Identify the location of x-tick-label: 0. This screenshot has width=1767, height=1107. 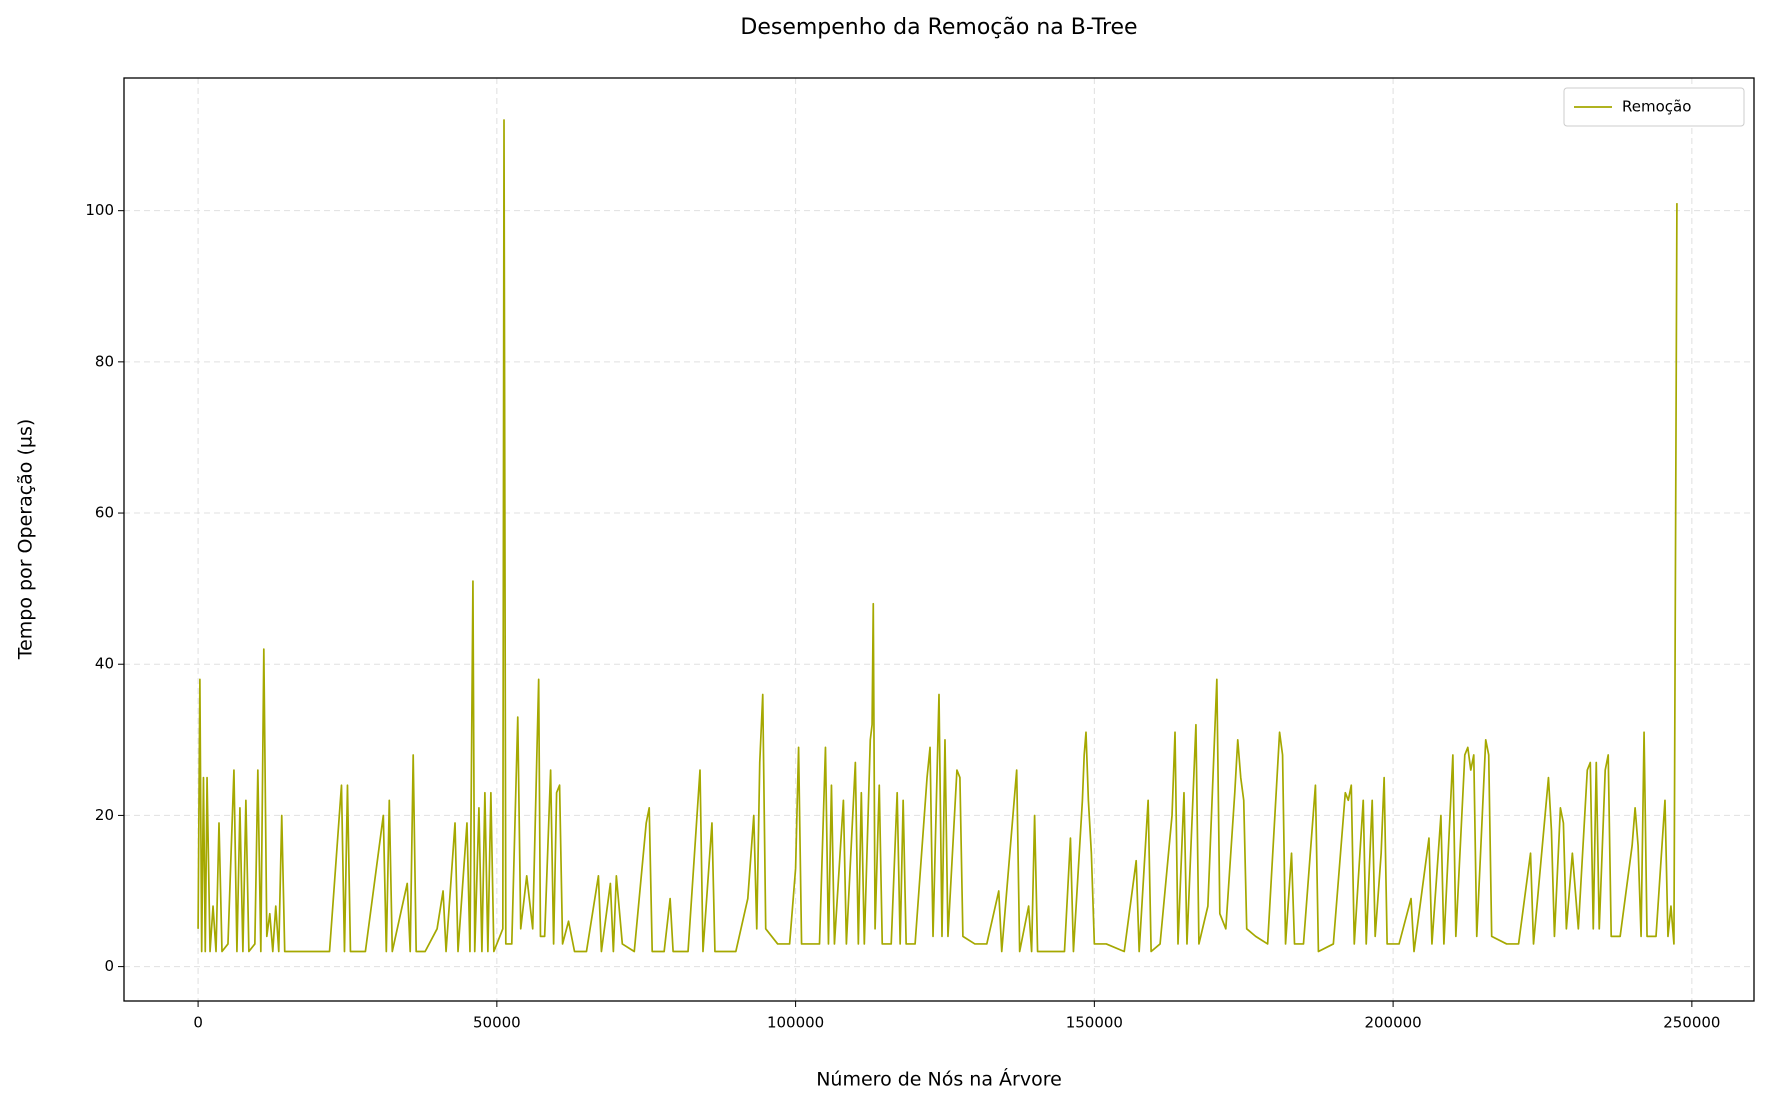
(198, 1023).